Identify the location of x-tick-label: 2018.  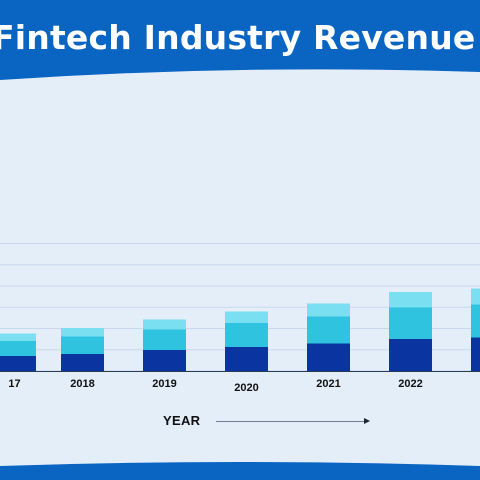
(82, 384).